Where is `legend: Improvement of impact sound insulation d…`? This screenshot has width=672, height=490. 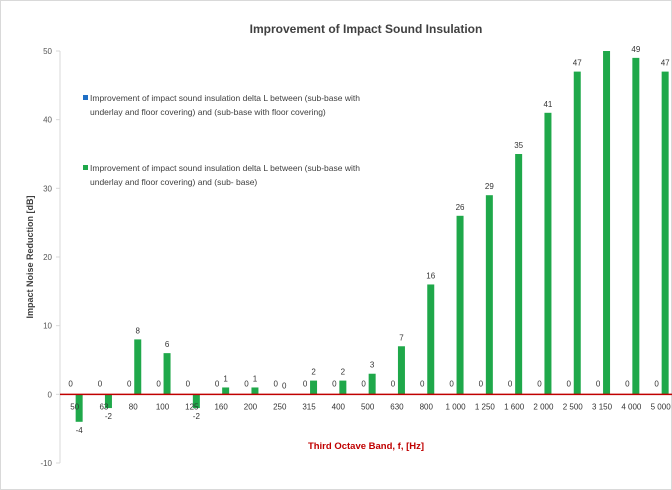
legend: Improvement of impact sound insulation d… is located at coordinates (221, 140).